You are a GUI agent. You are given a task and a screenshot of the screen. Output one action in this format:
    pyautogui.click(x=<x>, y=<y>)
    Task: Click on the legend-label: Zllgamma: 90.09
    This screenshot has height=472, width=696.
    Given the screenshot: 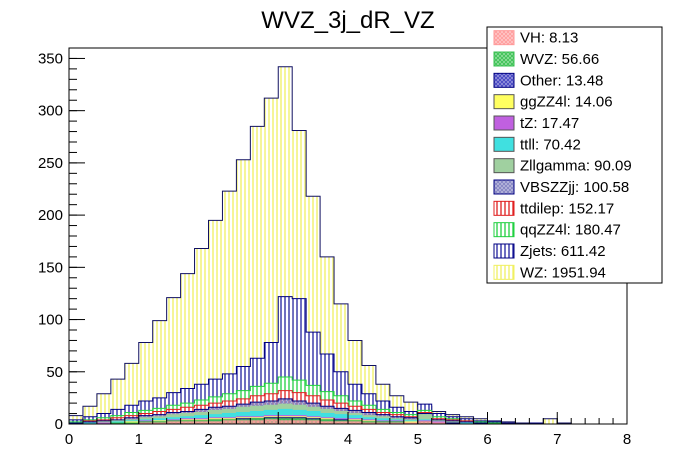 What is the action you would take?
    pyautogui.click(x=576, y=166)
    